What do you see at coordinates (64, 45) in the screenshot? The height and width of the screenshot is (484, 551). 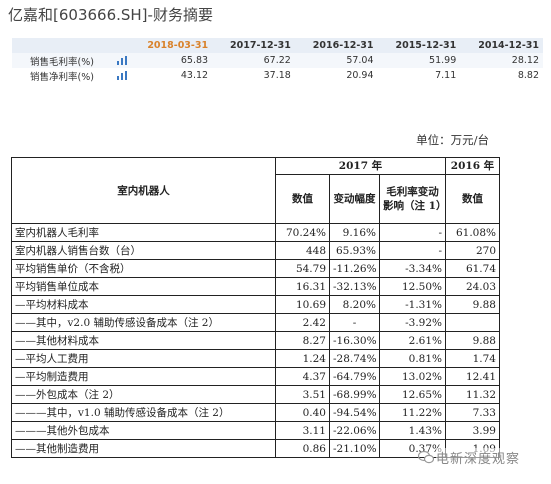 I see `summary-corner` at bounding box center [64, 45].